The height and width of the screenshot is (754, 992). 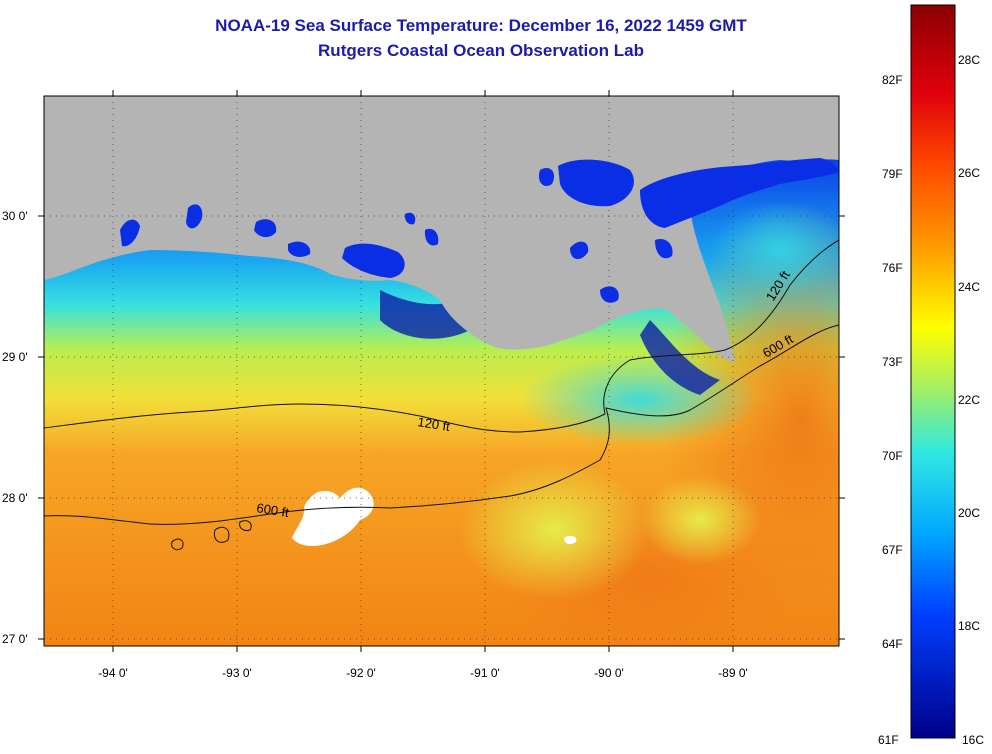 What do you see at coordinates (969, 400) in the screenshot?
I see `colorbar-c-label: 22C` at bounding box center [969, 400].